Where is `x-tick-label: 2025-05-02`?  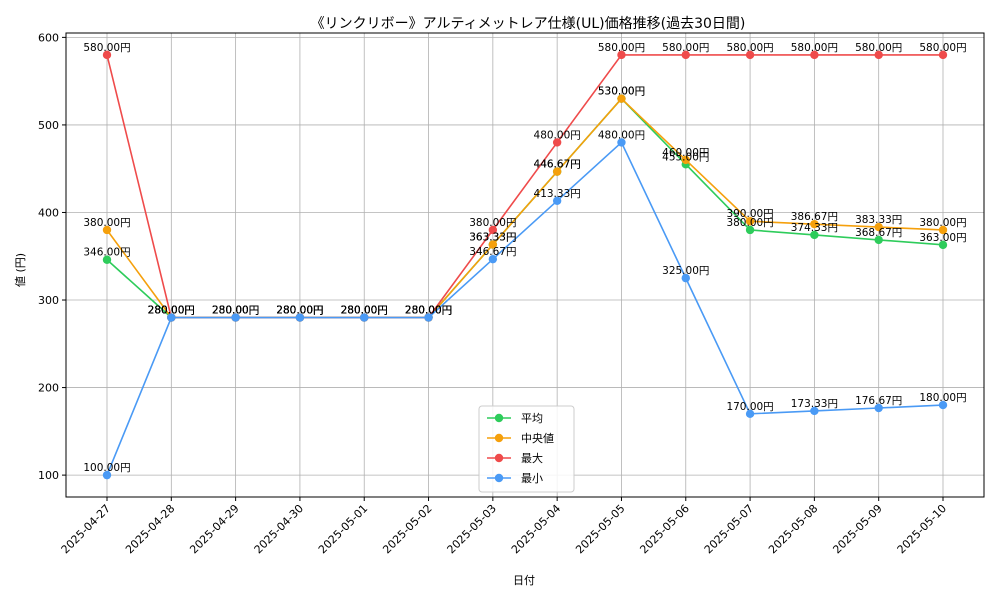 x-tick-label: 2025-05-02 is located at coordinates (407, 529).